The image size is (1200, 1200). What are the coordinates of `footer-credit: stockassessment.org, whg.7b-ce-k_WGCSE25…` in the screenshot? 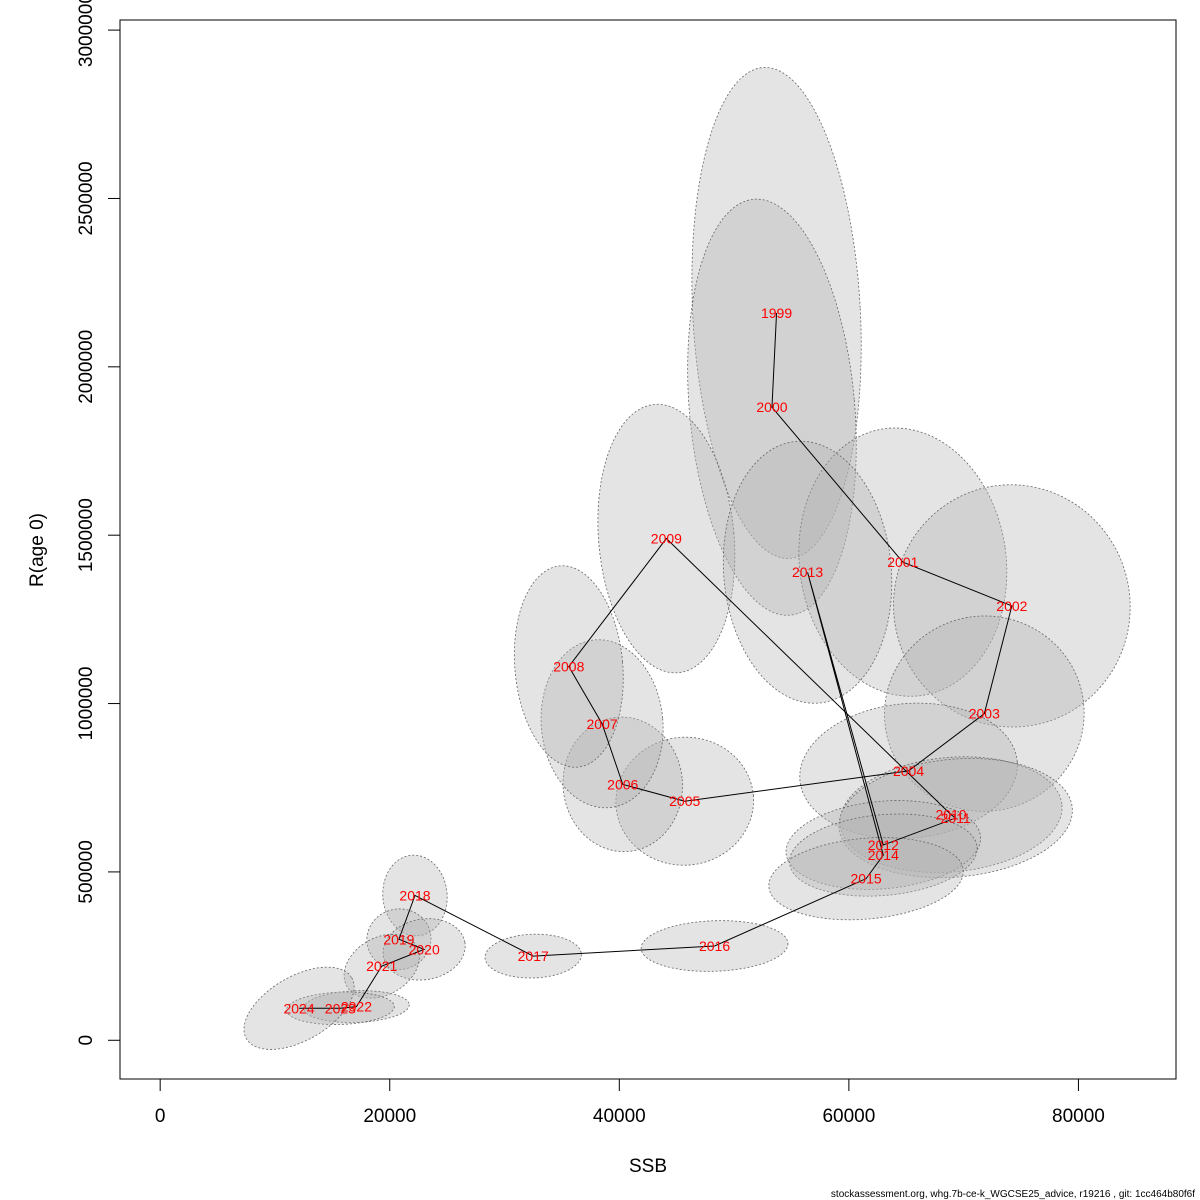 It's located at (1013, 1194).